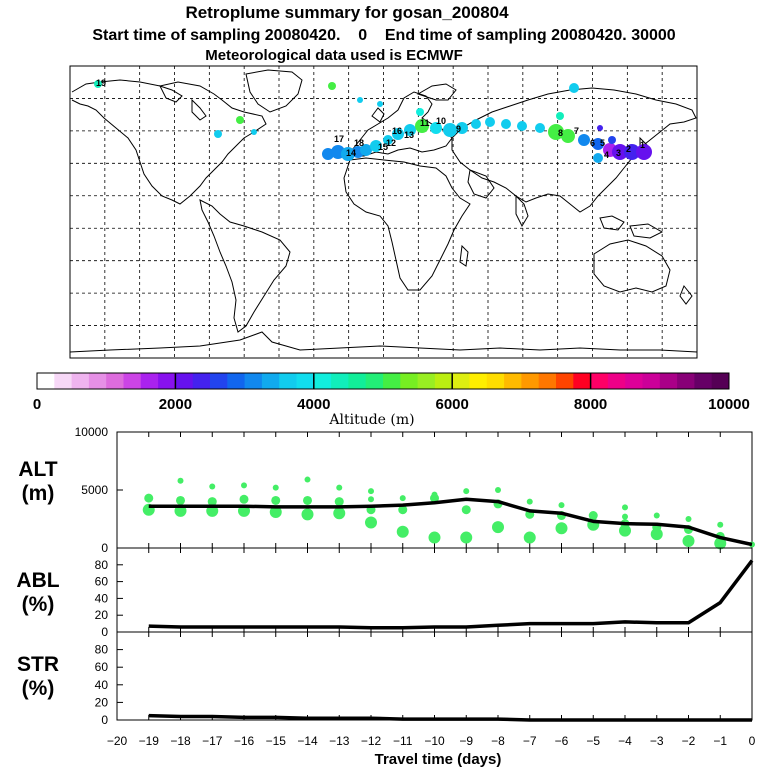  I want to click on plume-day-label: 5, so click(602, 143).